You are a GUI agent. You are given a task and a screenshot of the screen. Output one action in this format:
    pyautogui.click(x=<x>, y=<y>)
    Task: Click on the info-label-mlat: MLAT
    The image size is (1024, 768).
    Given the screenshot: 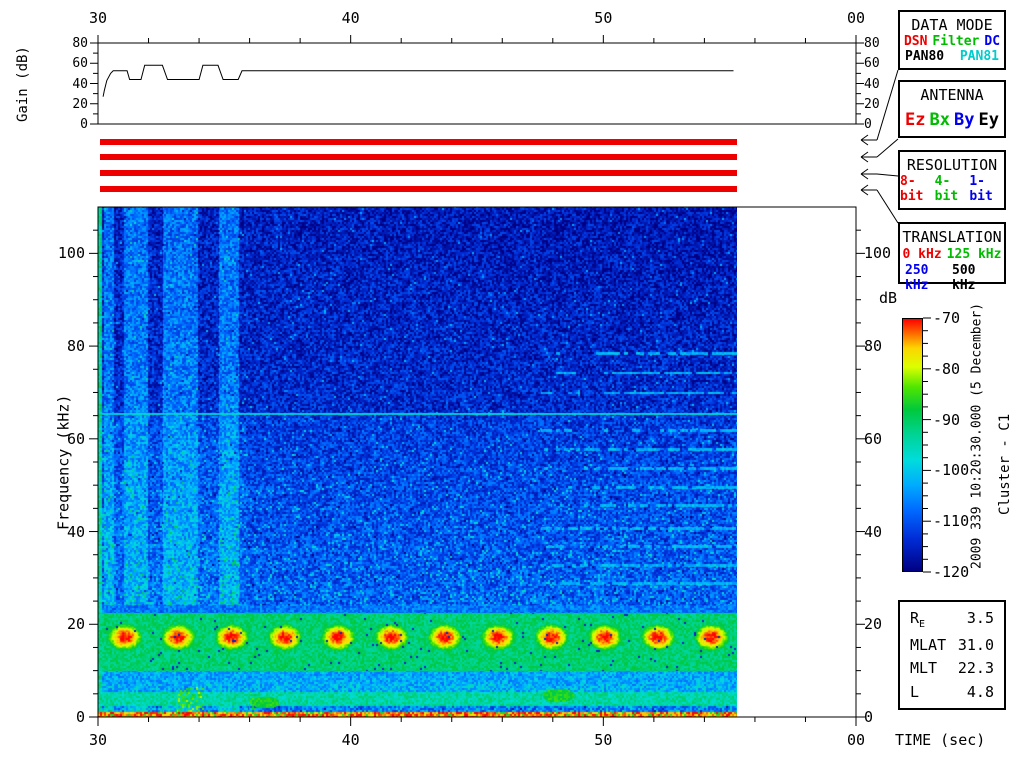 What is the action you would take?
    pyautogui.click(x=928, y=644)
    